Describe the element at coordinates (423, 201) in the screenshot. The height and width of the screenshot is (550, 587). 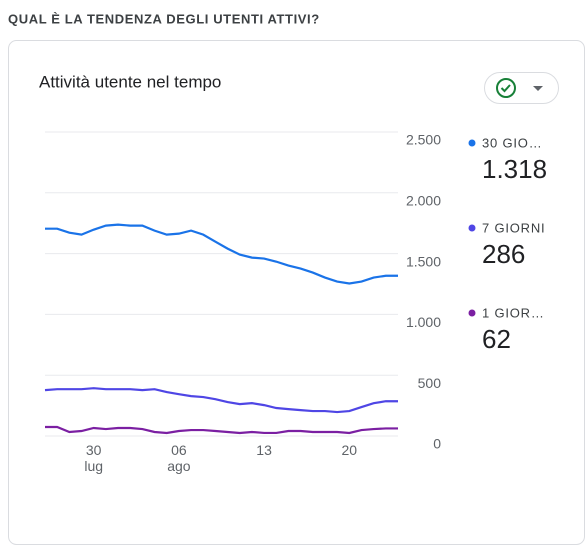
I see `y-tick-label: 2.000` at that location.